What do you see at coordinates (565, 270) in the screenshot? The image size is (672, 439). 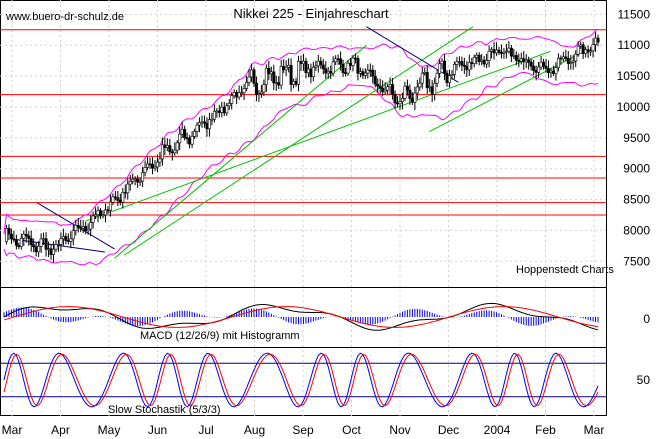 I see `credit-label: Hoppenstedt Charts` at bounding box center [565, 270].